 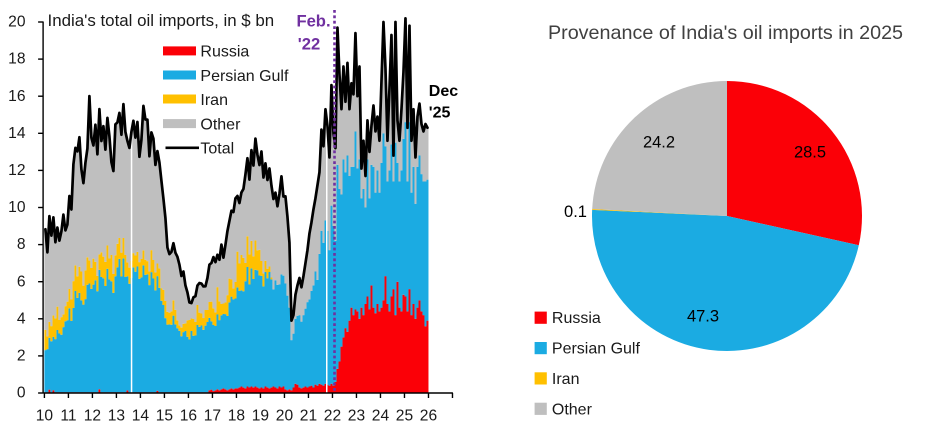 I want to click on svg-text: 47.3, so click(x=703, y=317).